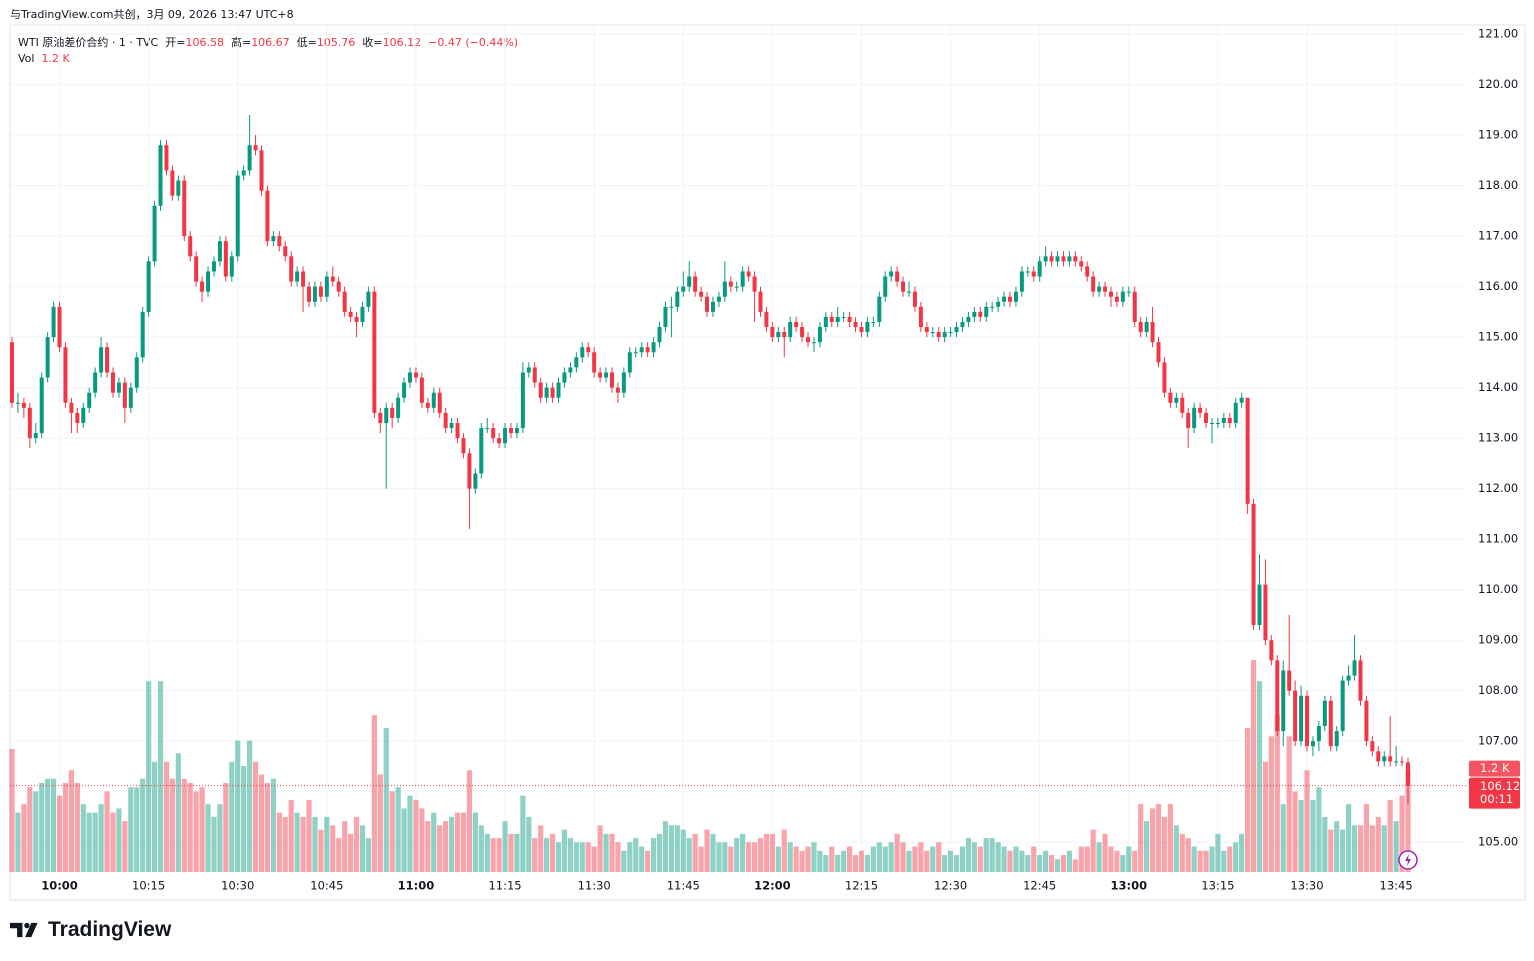  Describe the element at coordinates (1496, 799) in the screenshot. I see `countdown-label: 00:11` at that location.